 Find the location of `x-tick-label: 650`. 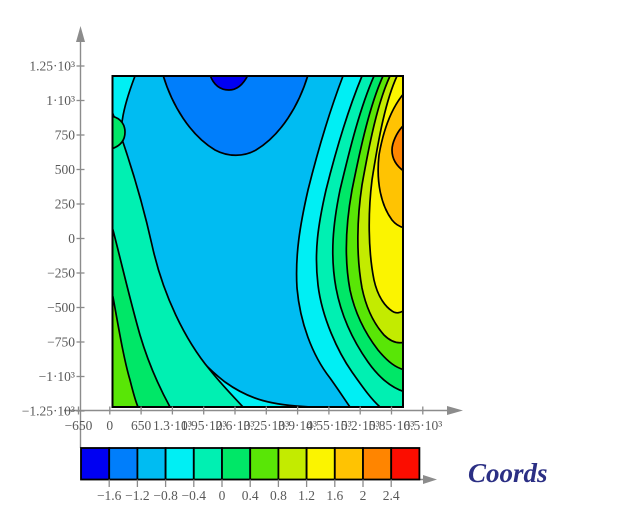

x-tick-label: 650 is located at coordinates (141, 425).